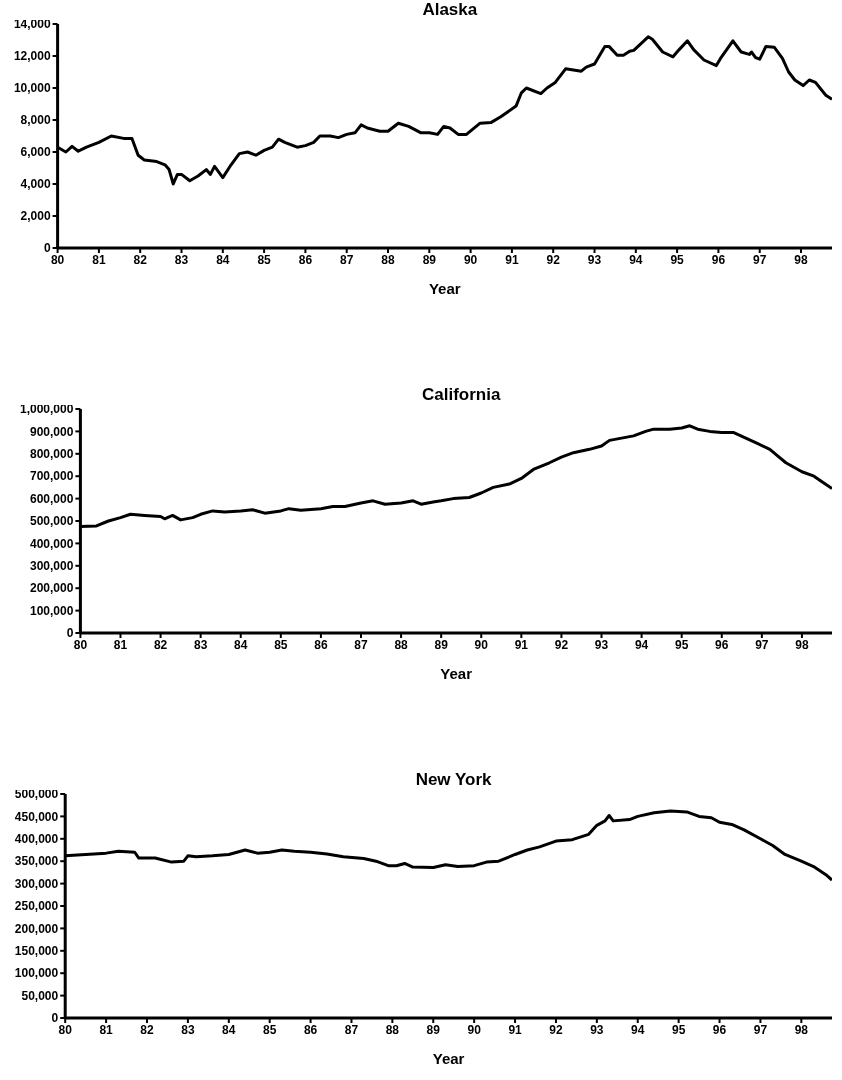 Image resolution: width=842 pixels, height=1080 pixels. I want to click on y-tick-label: 350,000, so click(36, 861).